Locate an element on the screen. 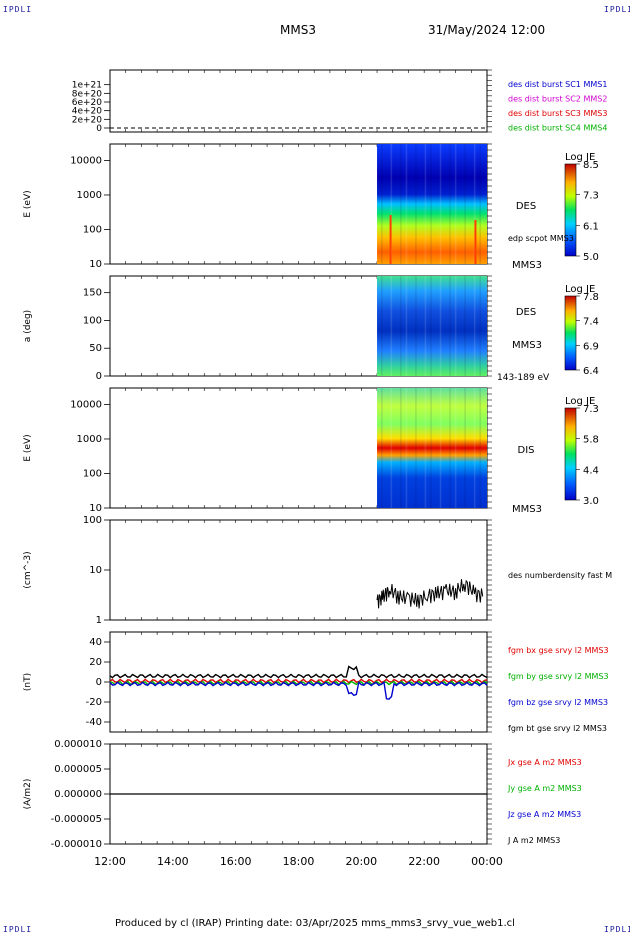 Image resolution: width=630 pixels, height=934 pixels. y-tick-label: 20 is located at coordinates (95, 662).